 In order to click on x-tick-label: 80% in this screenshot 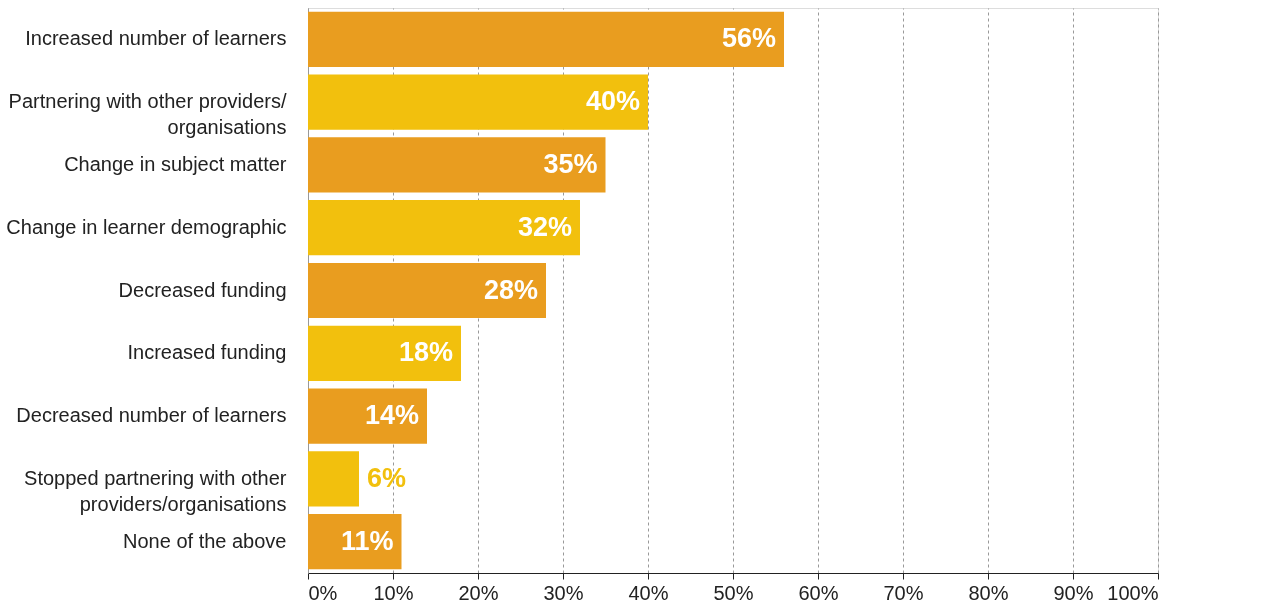, I will do `click(988, 592)`.